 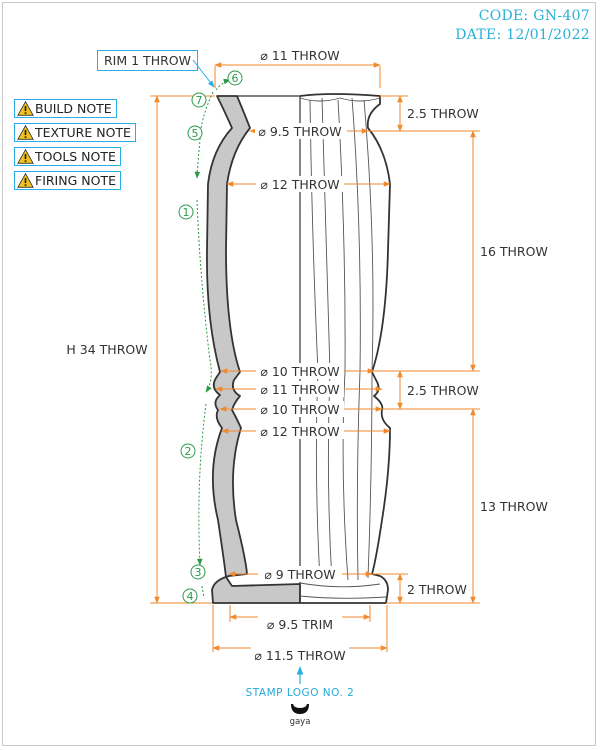 I want to click on tools-note-button: TOOLS NOTE, so click(x=67, y=156).